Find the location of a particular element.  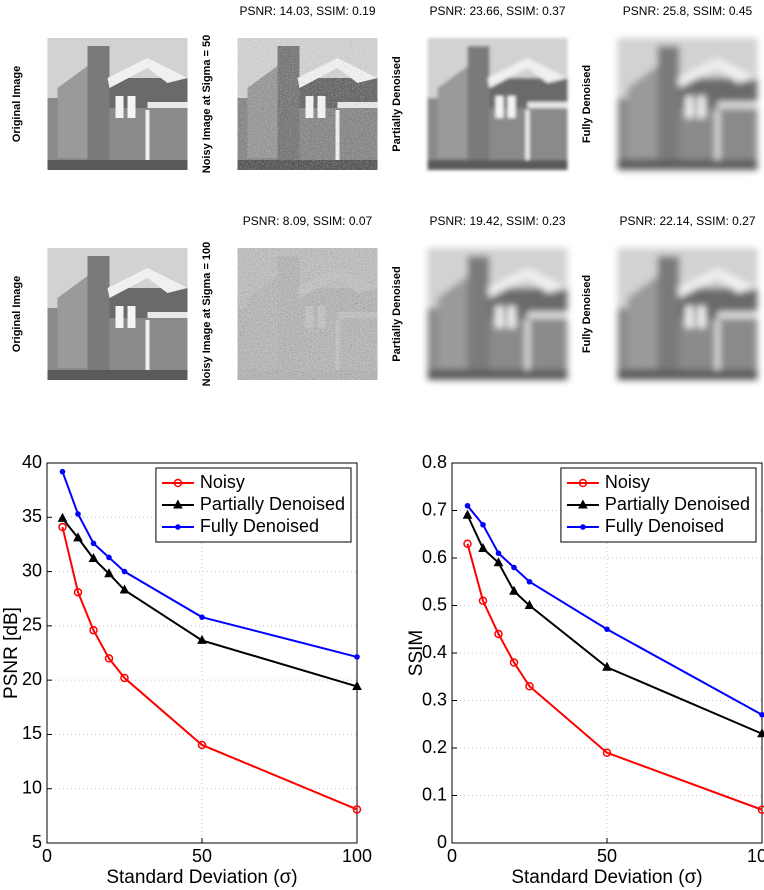

image-caption: PSNR: 22.14, SSIM: 0.27 is located at coordinates (687, 221).